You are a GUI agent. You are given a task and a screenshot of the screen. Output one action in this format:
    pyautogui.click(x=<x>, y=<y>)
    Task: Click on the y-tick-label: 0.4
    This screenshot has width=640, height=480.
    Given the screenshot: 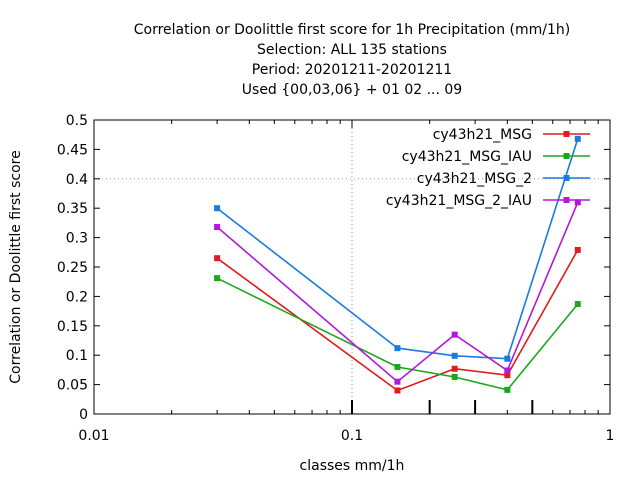 What is the action you would take?
    pyautogui.click(x=77, y=180)
    